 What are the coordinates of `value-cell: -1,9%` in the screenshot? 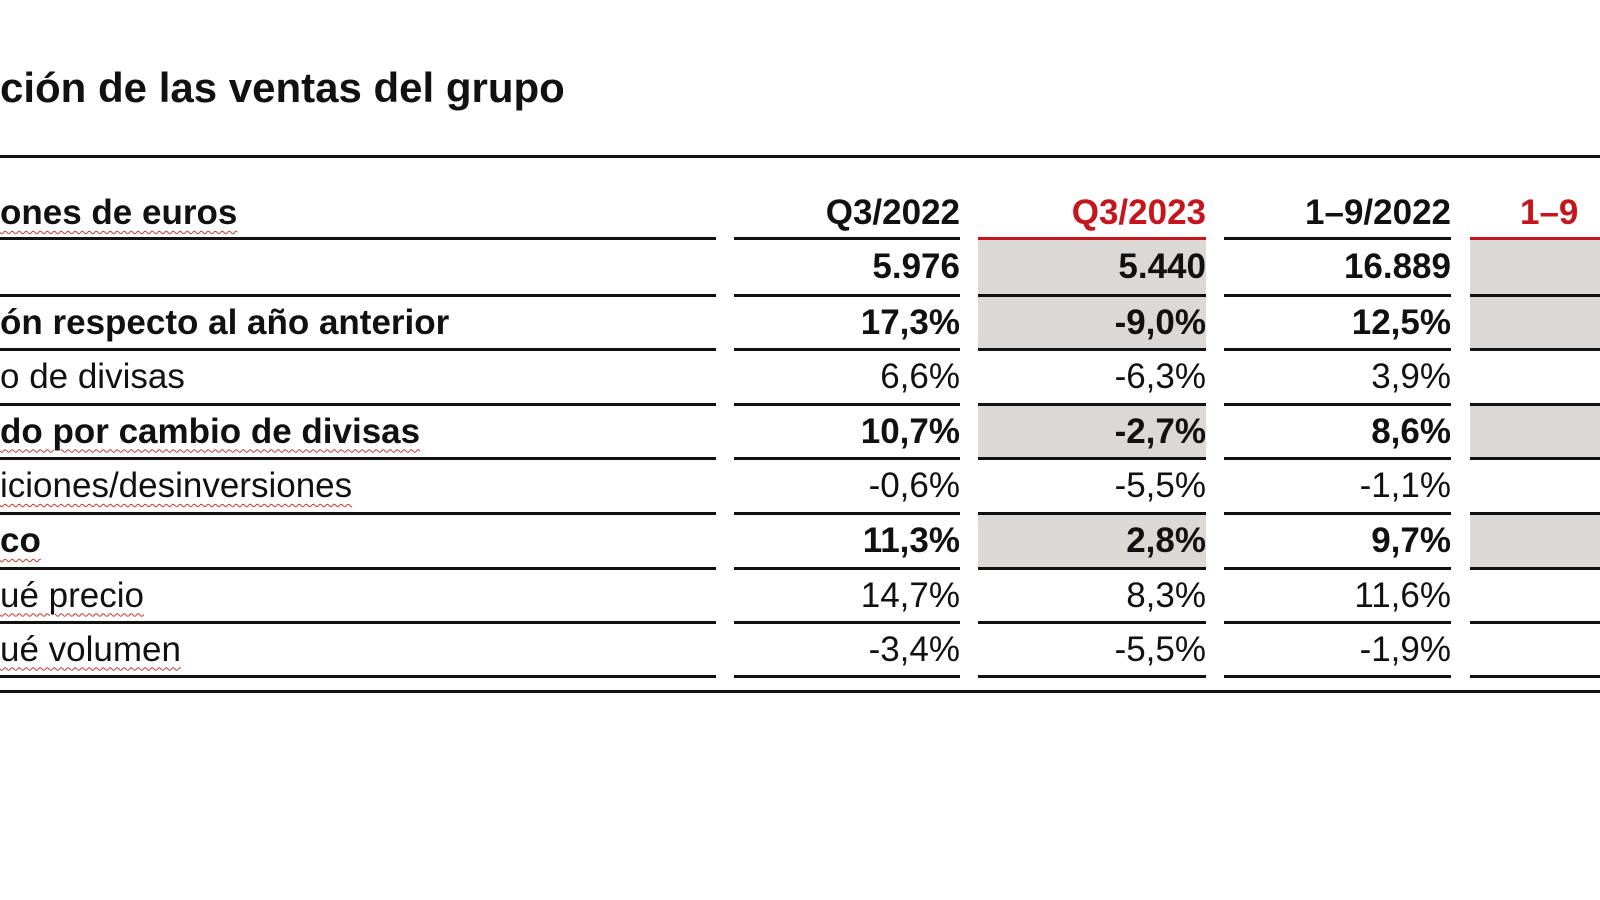 It's located at (1337, 651).